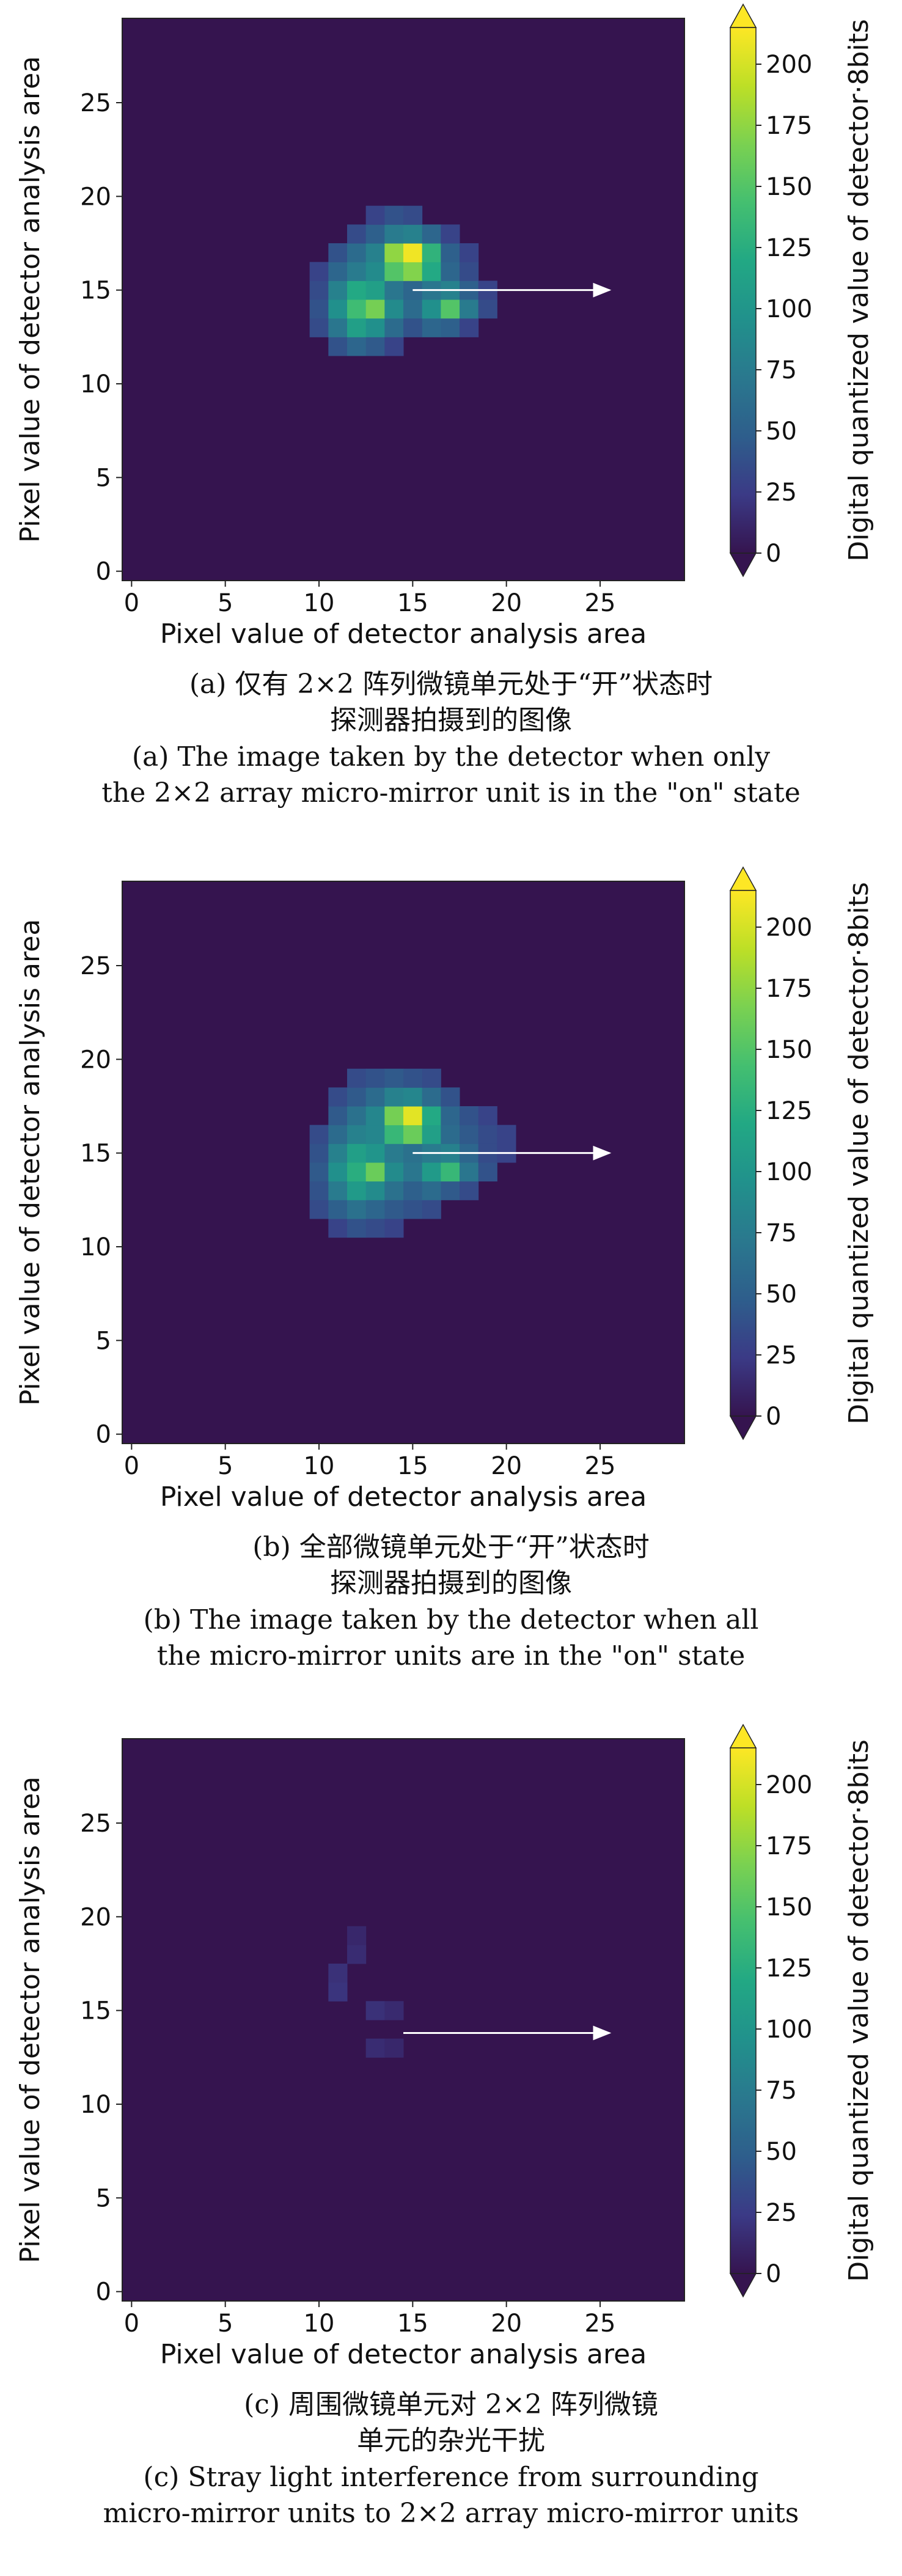 This screenshot has height=2576, width=902. Describe the element at coordinates (789, 1172) in the screenshot. I see `colorbar-tick-label: 100` at that location.